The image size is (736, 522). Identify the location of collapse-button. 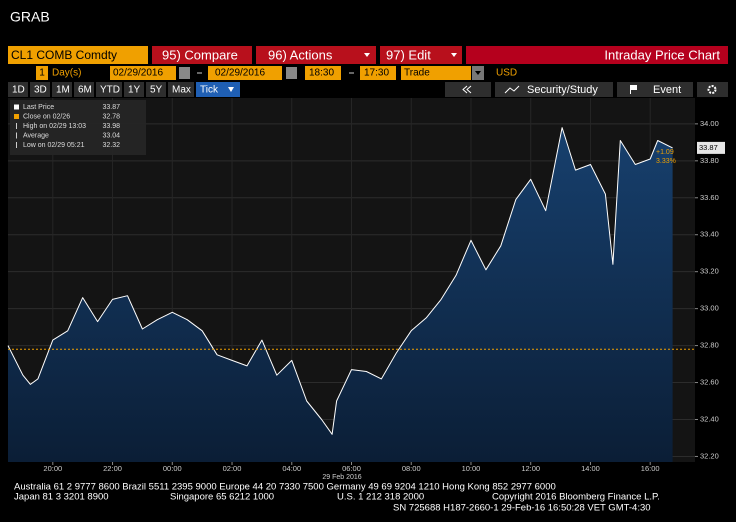
(468, 89).